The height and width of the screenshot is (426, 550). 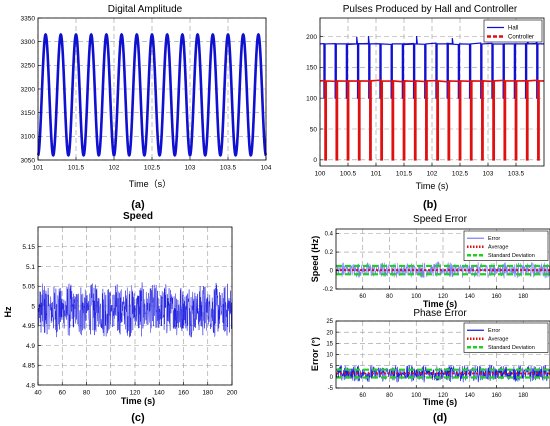 I want to click on chart-d1-title: Speed Error, so click(x=440, y=219).